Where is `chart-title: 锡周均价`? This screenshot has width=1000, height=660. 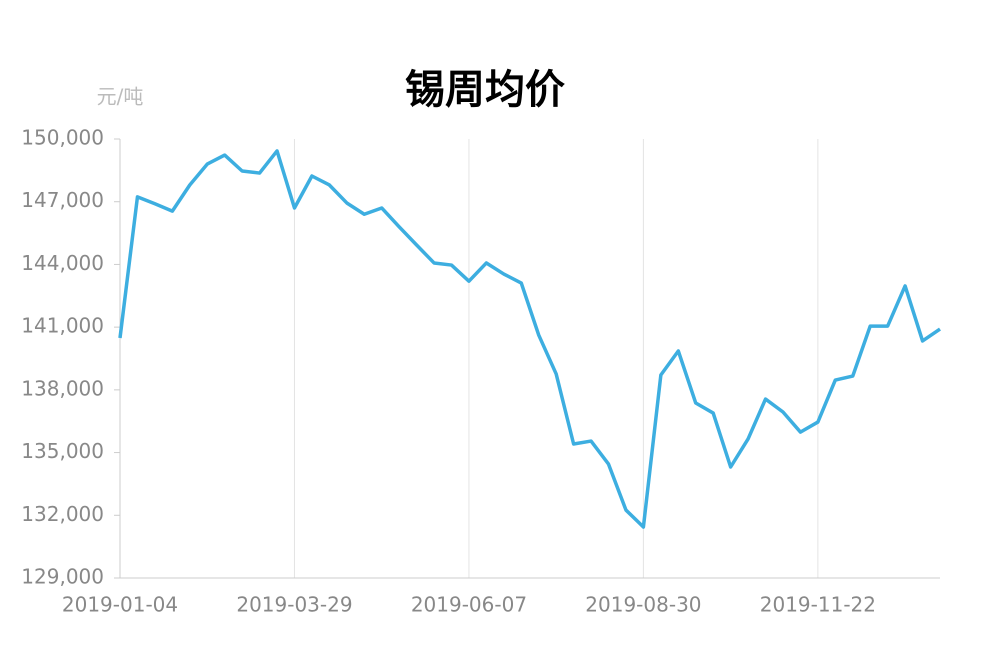 chart-title: 锡周均价 is located at coordinates (485, 90).